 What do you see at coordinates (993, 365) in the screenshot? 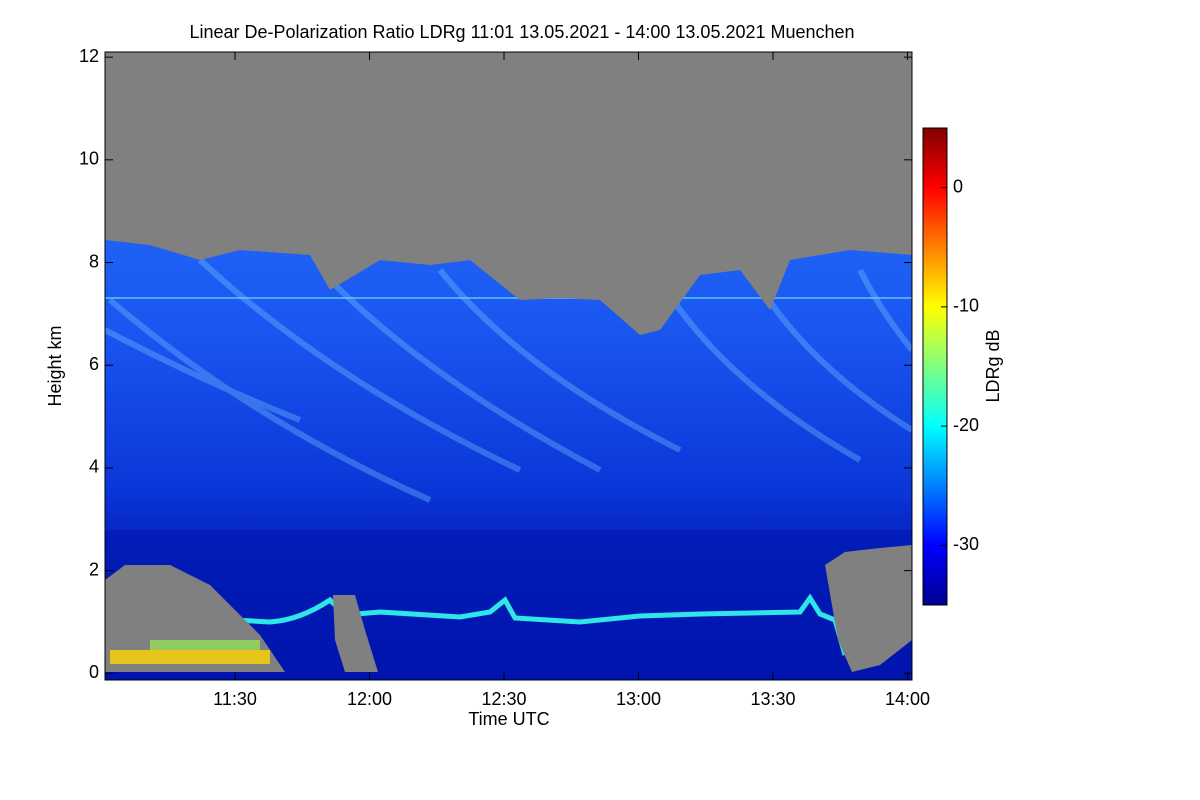
I see `colorbar-label: LDRg dB` at bounding box center [993, 365].